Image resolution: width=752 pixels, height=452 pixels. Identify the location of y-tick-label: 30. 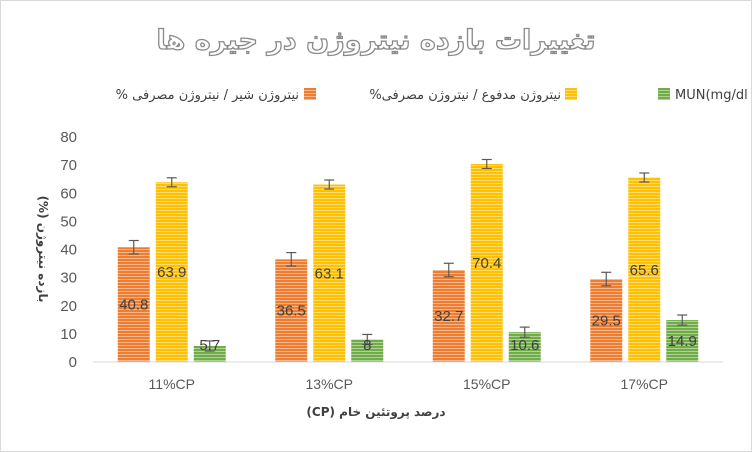
(68, 278).